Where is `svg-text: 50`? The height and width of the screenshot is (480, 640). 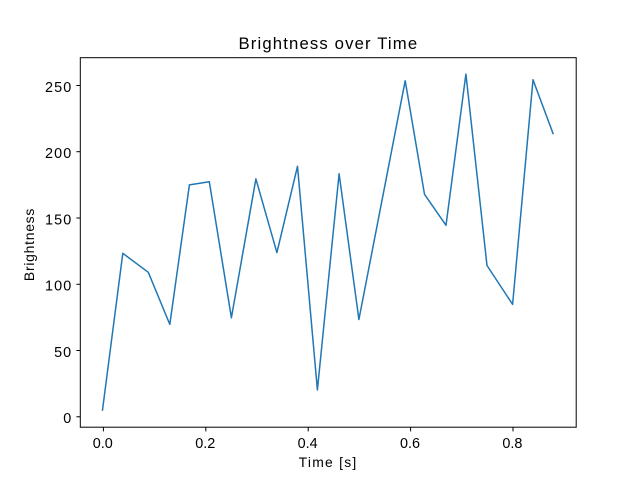 svg-text: 50 is located at coordinates (63, 353).